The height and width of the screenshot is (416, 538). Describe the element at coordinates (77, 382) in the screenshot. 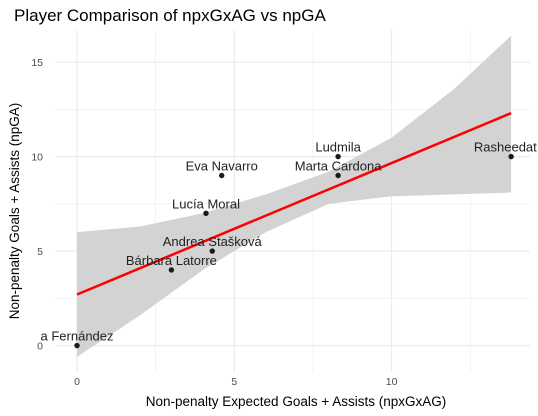

I see `x-tick-label: 0` at that location.